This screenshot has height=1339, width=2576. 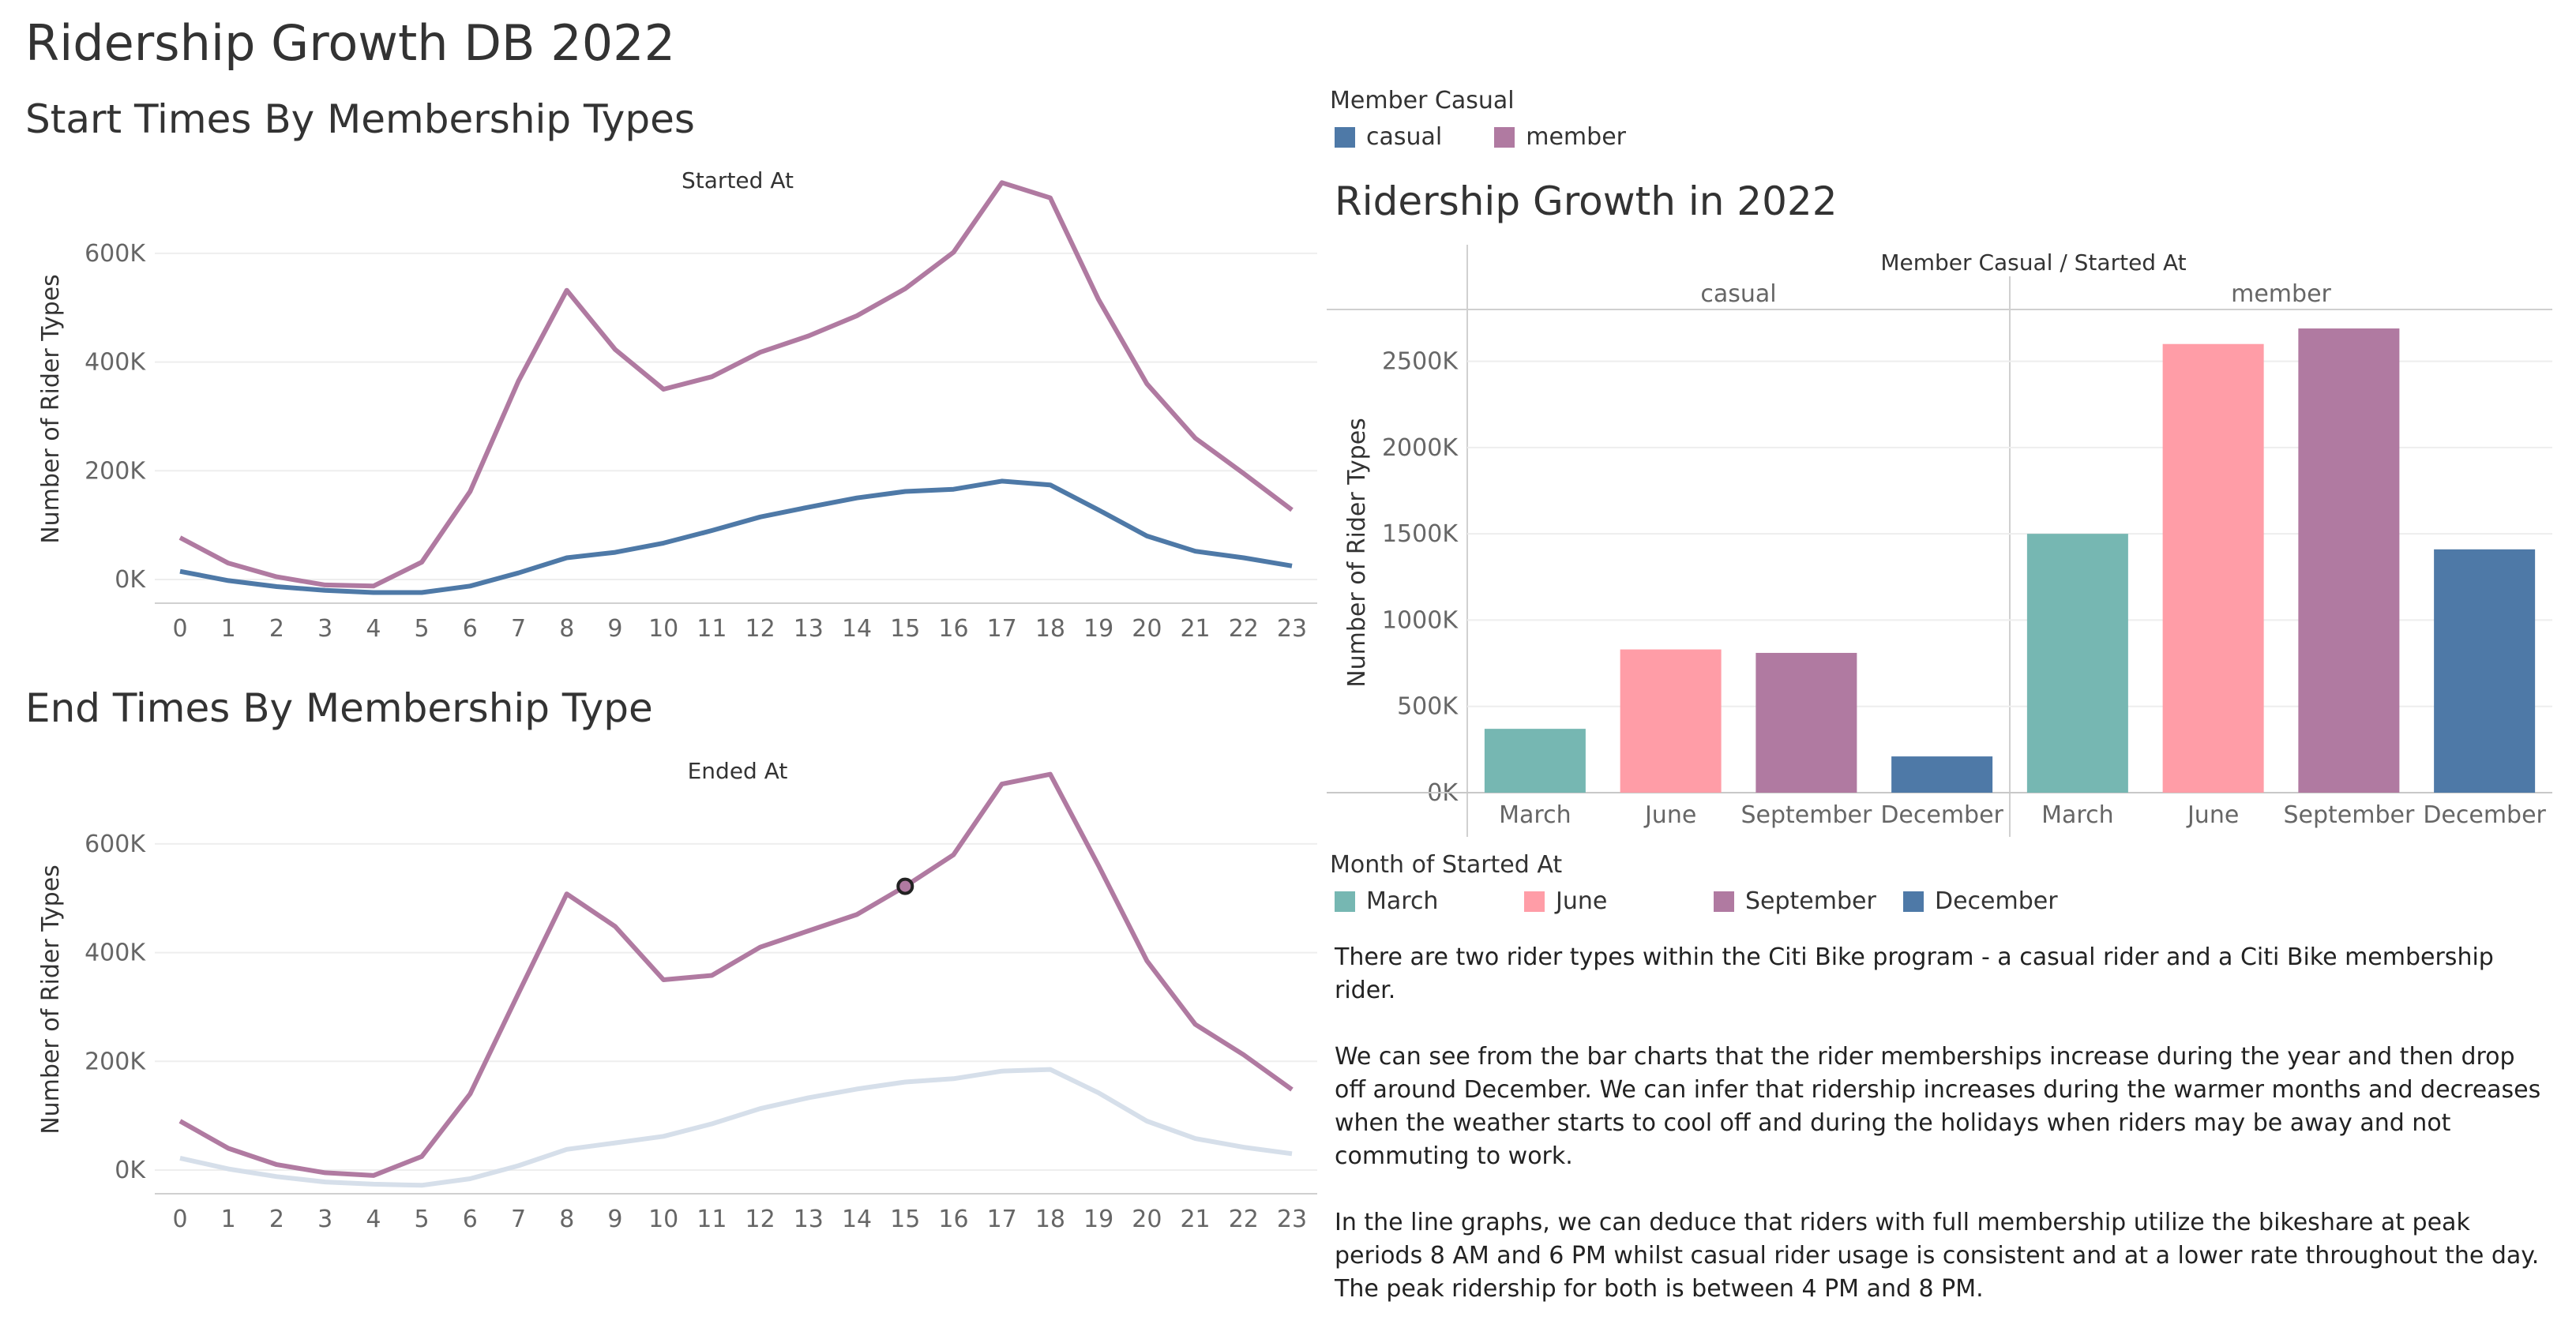 What do you see at coordinates (1535, 761) in the screenshot?
I see `bar-casual-march` at bounding box center [1535, 761].